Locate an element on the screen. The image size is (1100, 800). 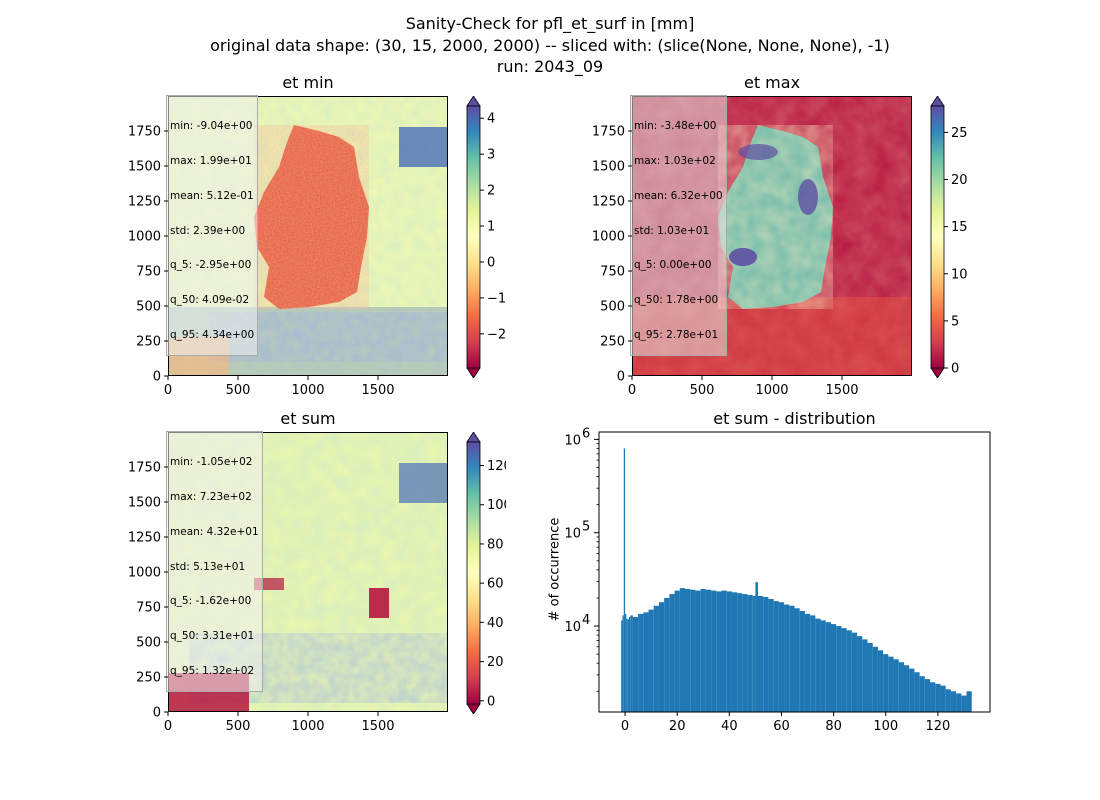
panel-title-et-min: et min is located at coordinates (308, 82).